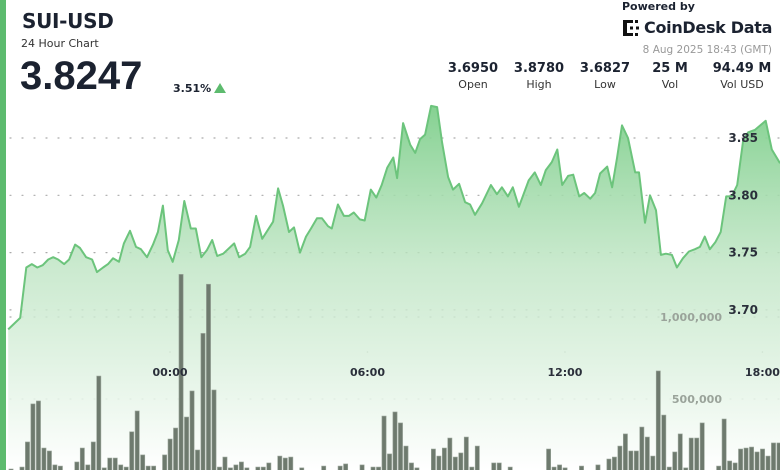  What do you see at coordinates (762, 372) in the screenshot?
I see `time-tick-label: 18:00` at bounding box center [762, 372].